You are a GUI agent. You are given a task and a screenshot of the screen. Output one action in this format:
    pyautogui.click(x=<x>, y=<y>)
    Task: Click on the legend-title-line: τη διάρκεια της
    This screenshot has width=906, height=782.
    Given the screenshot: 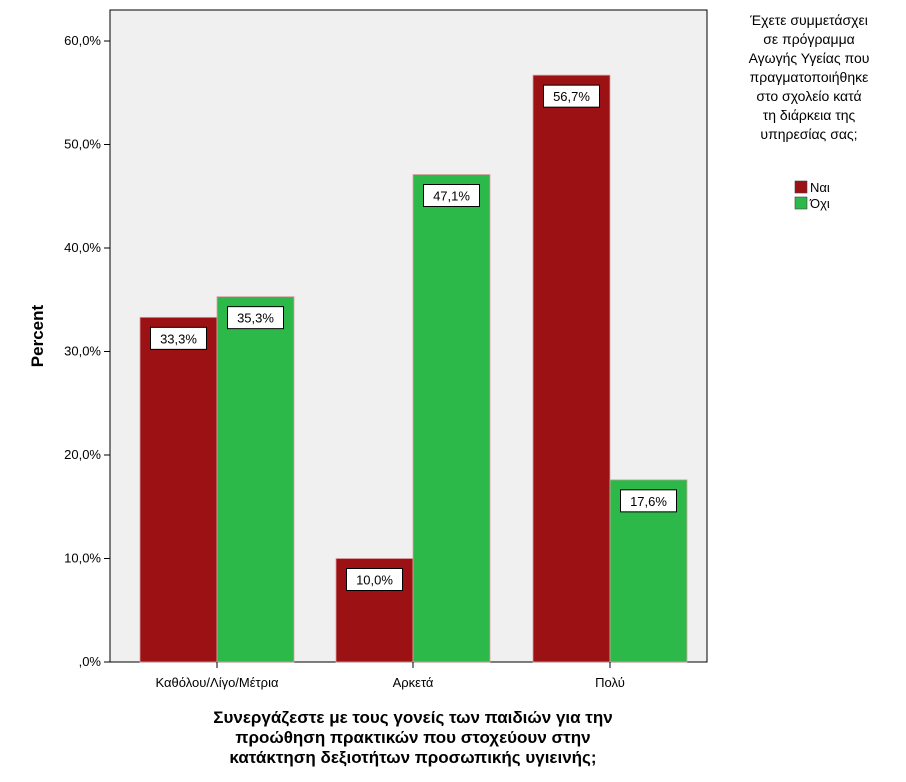 What is the action you would take?
    pyautogui.click(x=809, y=115)
    